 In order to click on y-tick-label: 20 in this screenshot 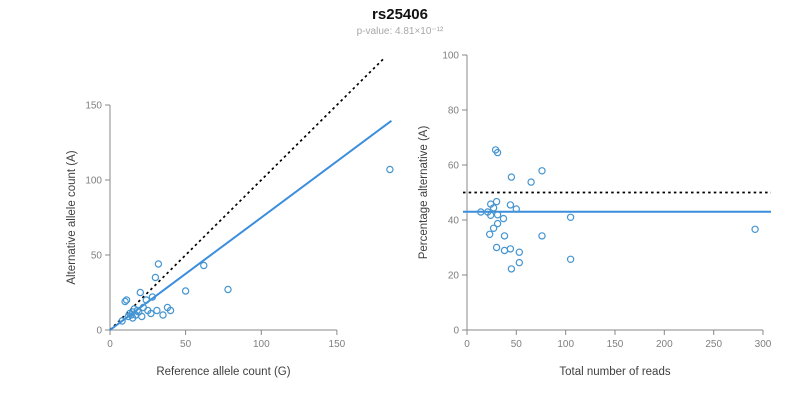, I will do `click(454, 276)`.